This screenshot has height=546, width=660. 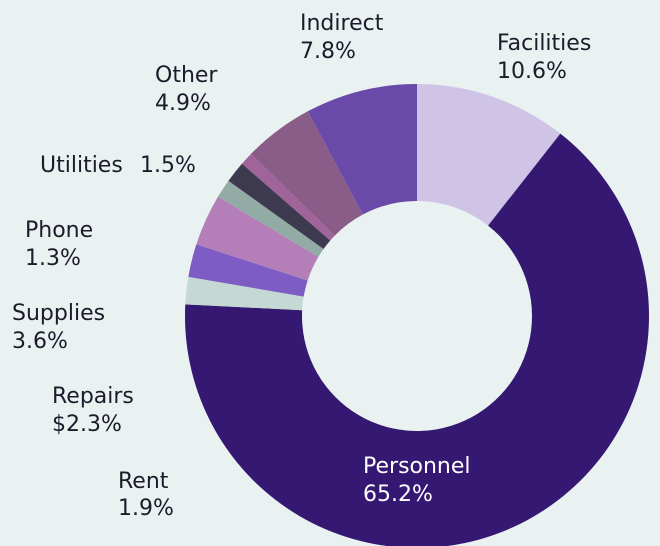 I want to click on slice-value-label: 7.8%, so click(x=328, y=51).